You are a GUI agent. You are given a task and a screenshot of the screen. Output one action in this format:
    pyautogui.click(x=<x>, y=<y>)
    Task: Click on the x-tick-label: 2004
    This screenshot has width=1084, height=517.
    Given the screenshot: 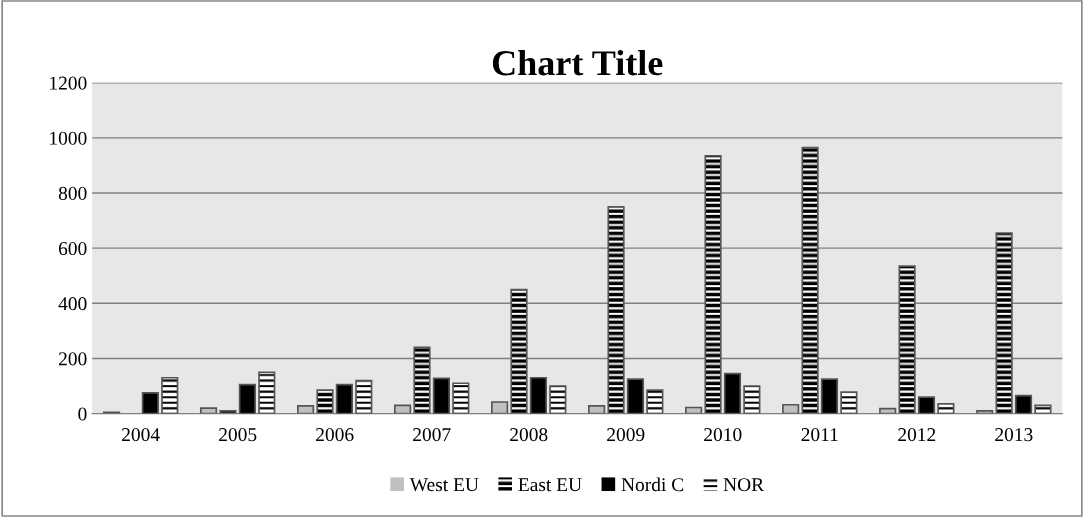 What is the action you would take?
    pyautogui.click(x=141, y=435)
    